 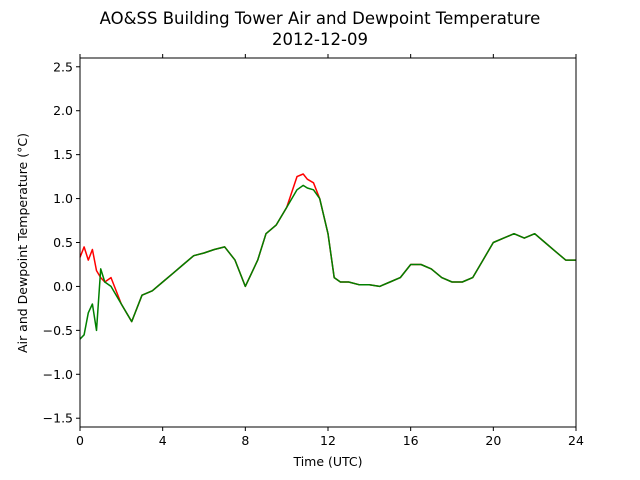 What do you see at coordinates (328, 440) in the screenshot?
I see `x-tick-label: 12` at bounding box center [328, 440].